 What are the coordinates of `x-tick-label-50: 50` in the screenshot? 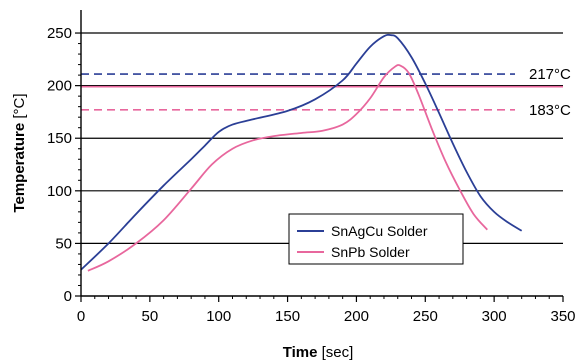 It's located at (150, 316).